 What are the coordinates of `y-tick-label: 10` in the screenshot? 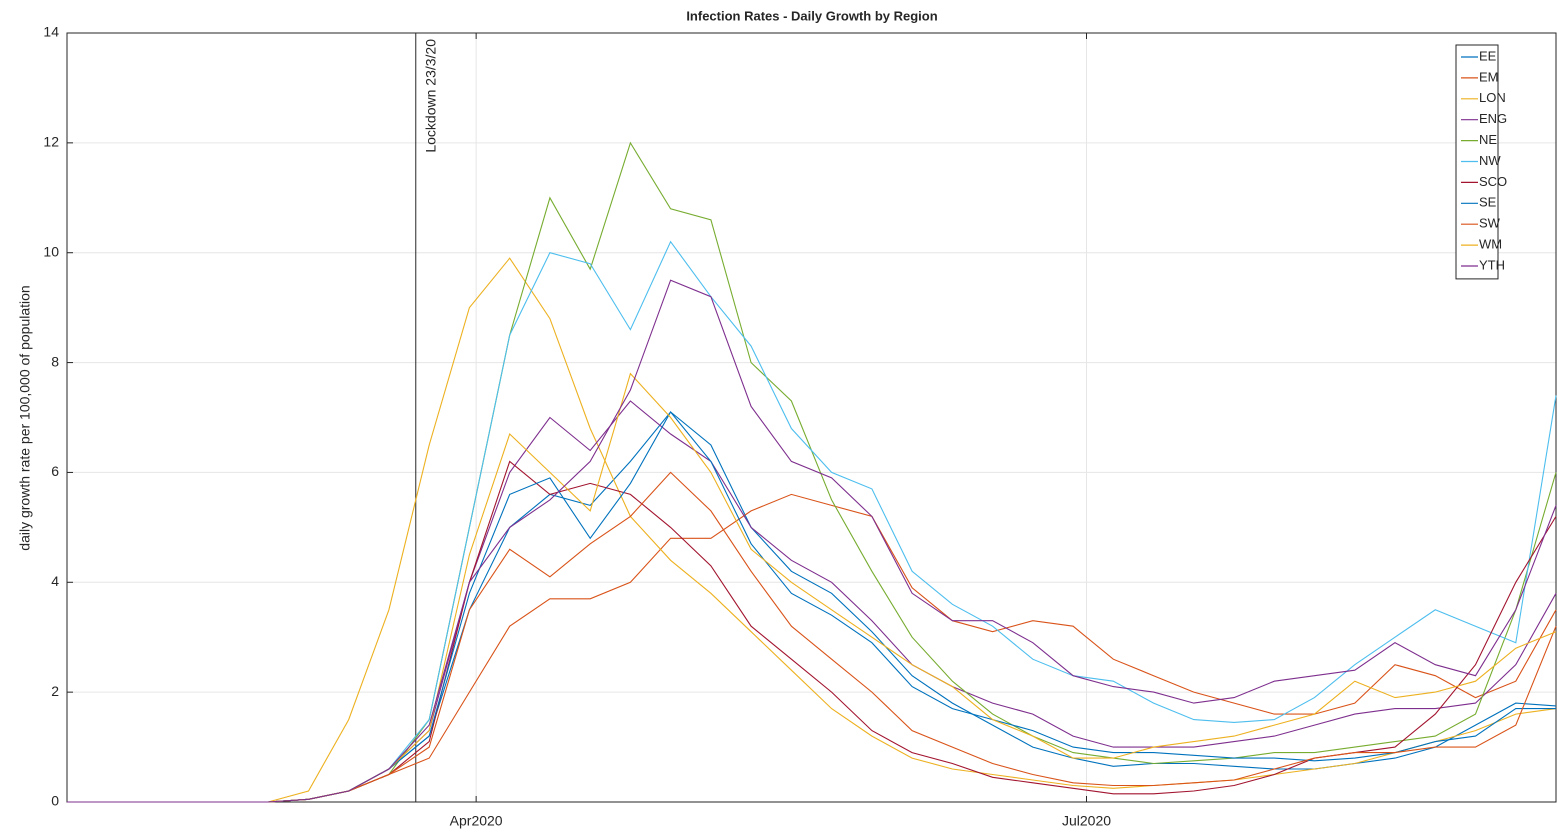 It's located at (51, 251).